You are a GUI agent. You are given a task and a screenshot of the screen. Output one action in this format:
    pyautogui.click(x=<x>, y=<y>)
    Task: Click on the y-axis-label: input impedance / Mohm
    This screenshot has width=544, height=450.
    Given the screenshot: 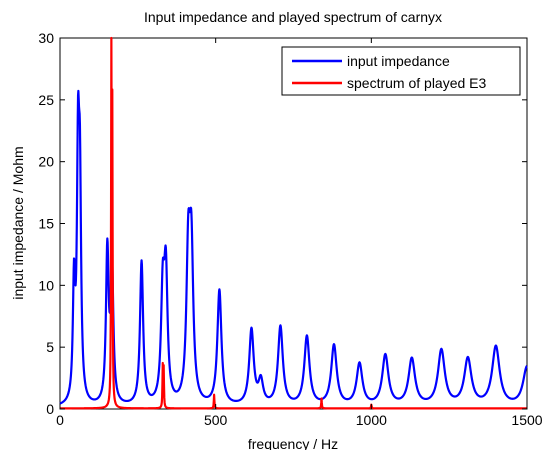 What is the action you would take?
    pyautogui.click(x=18, y=222)
    